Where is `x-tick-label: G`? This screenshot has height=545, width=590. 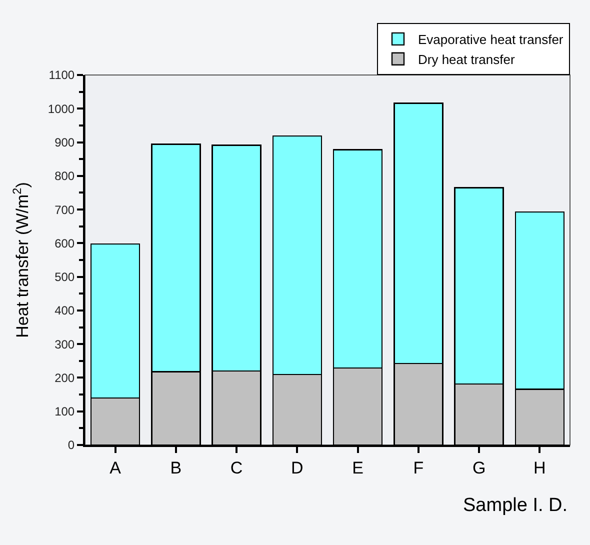
x-tick-label: G is located at coordinates (479, 468).